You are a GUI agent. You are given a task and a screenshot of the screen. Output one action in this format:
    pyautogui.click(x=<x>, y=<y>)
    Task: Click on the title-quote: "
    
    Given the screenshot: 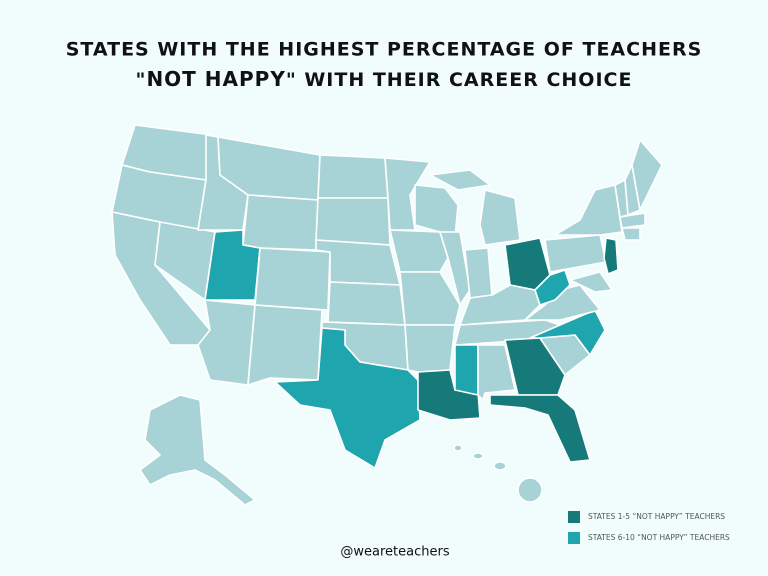 What is the action you would take?
    pyautogui.click(x=141, y=80)
    